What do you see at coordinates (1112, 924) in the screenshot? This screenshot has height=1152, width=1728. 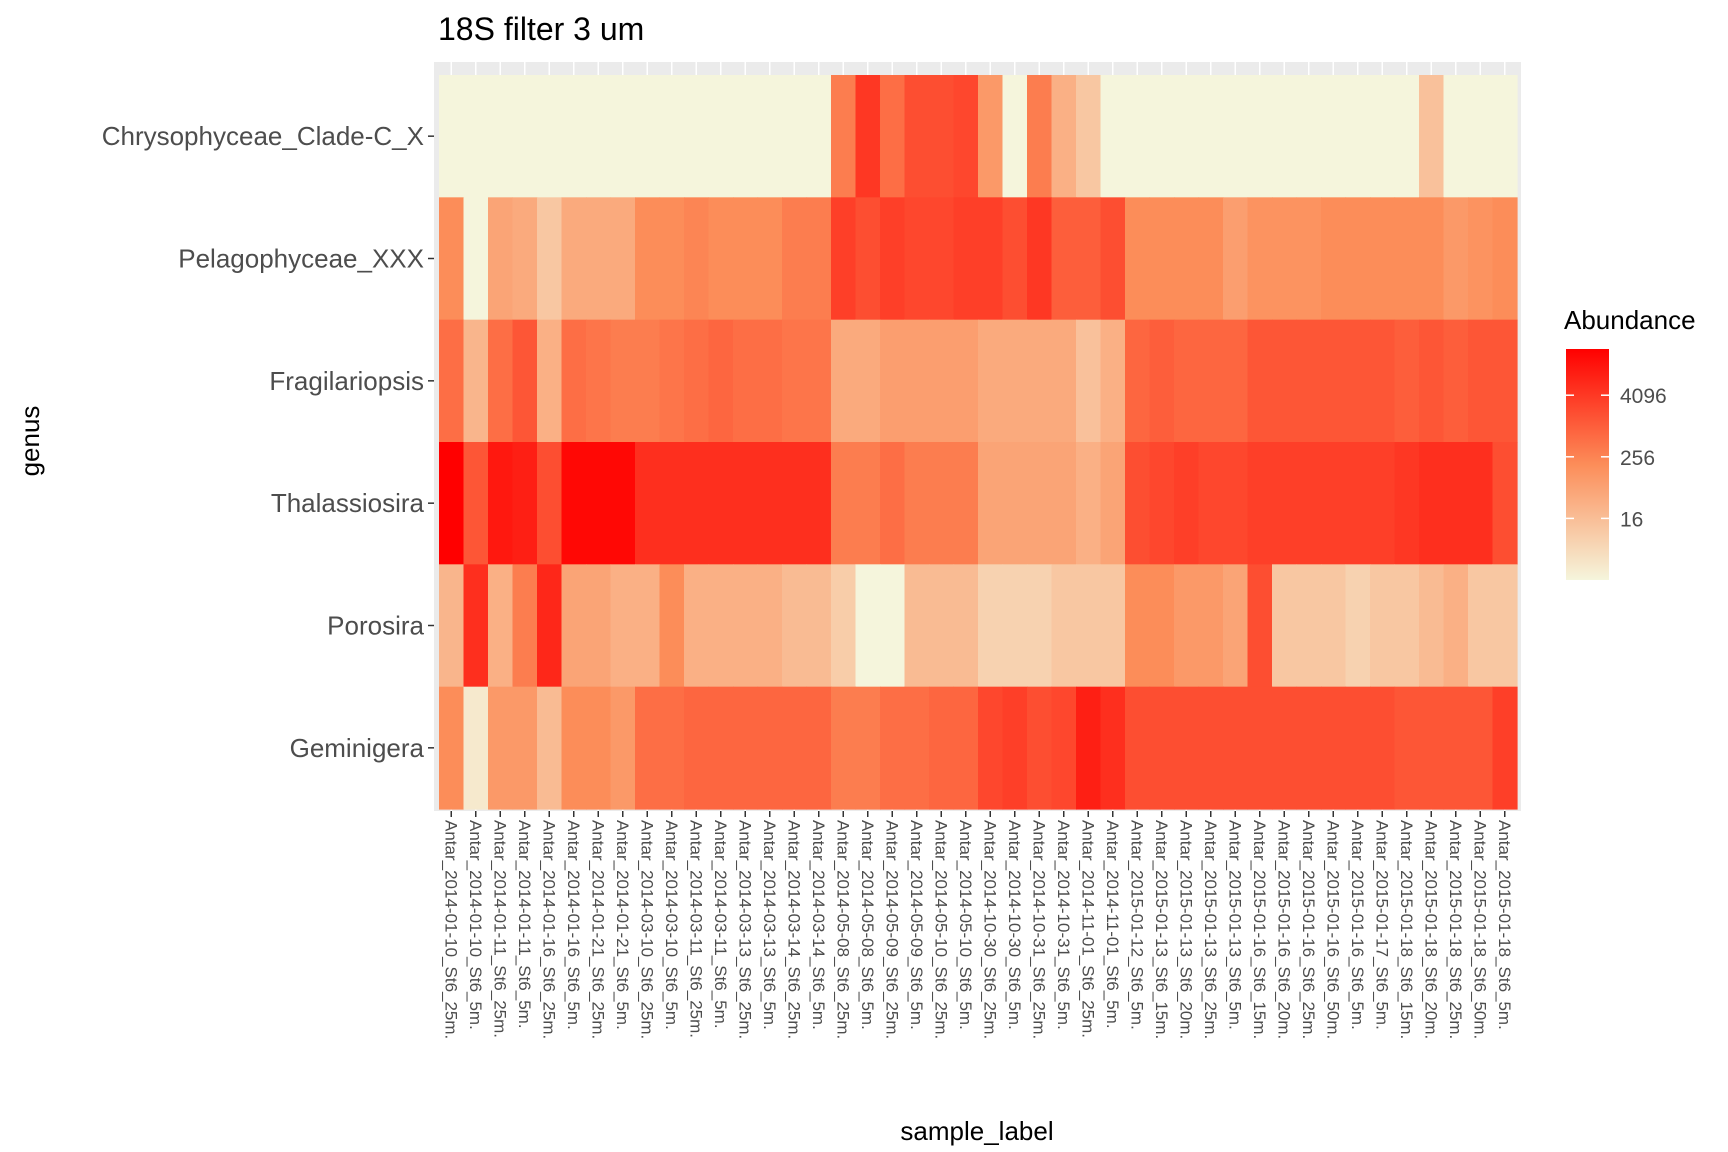 I see `x-tick-label: Antar_2014-11-01_St6_5m.` at bounding box center [1112, 924].